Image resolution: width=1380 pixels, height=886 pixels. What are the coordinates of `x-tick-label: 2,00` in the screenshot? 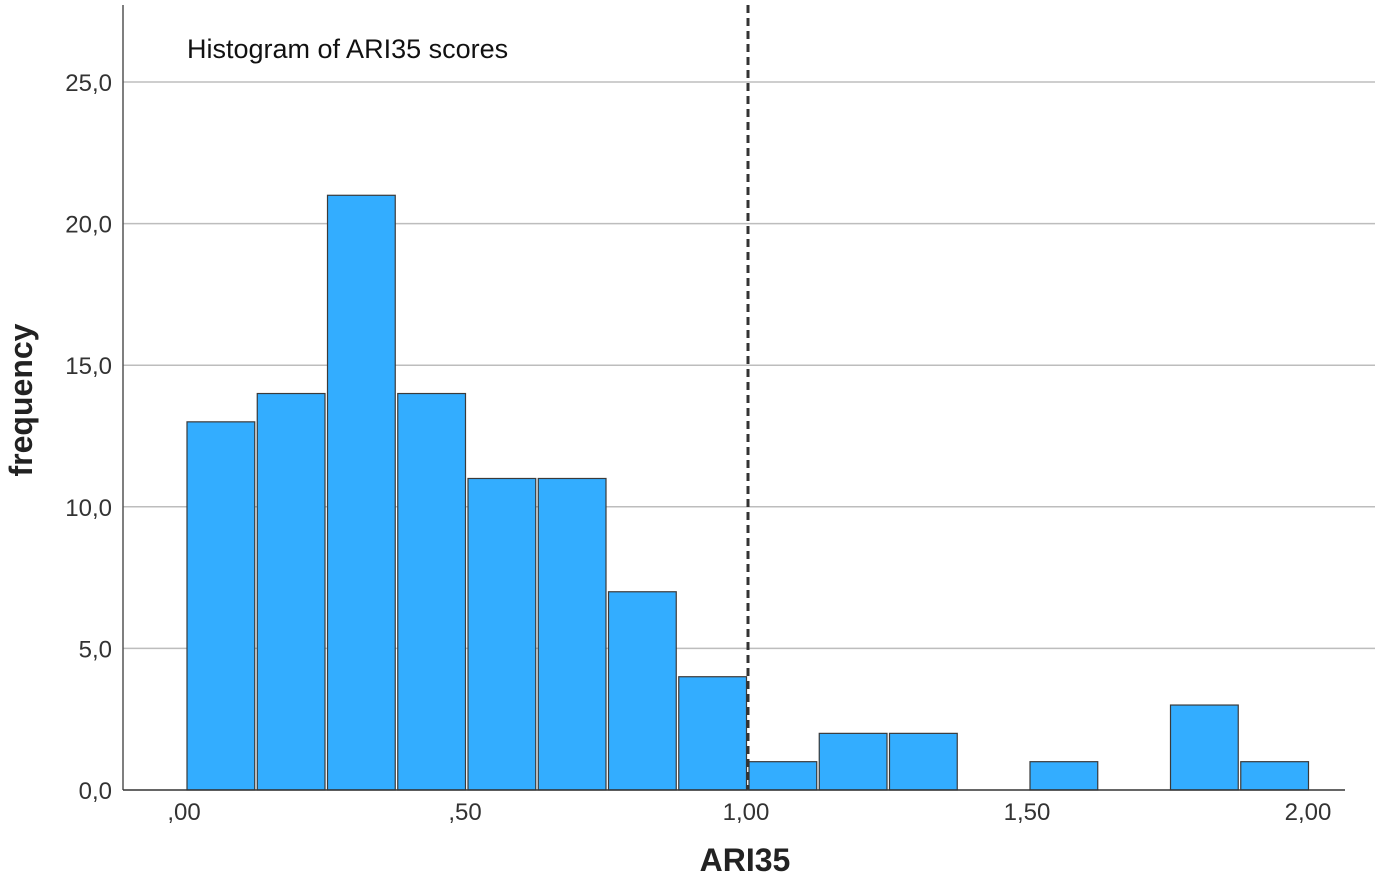 It's located at (1308, 812).